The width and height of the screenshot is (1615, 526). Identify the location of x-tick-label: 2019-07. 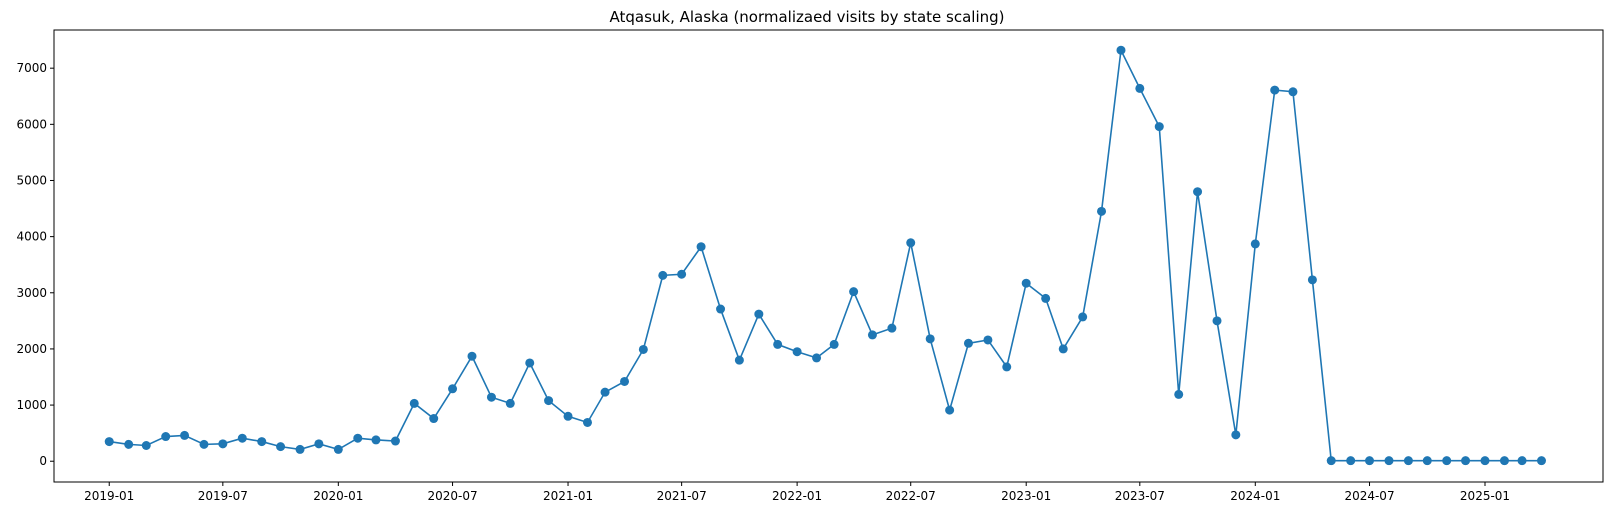
(223, 496).